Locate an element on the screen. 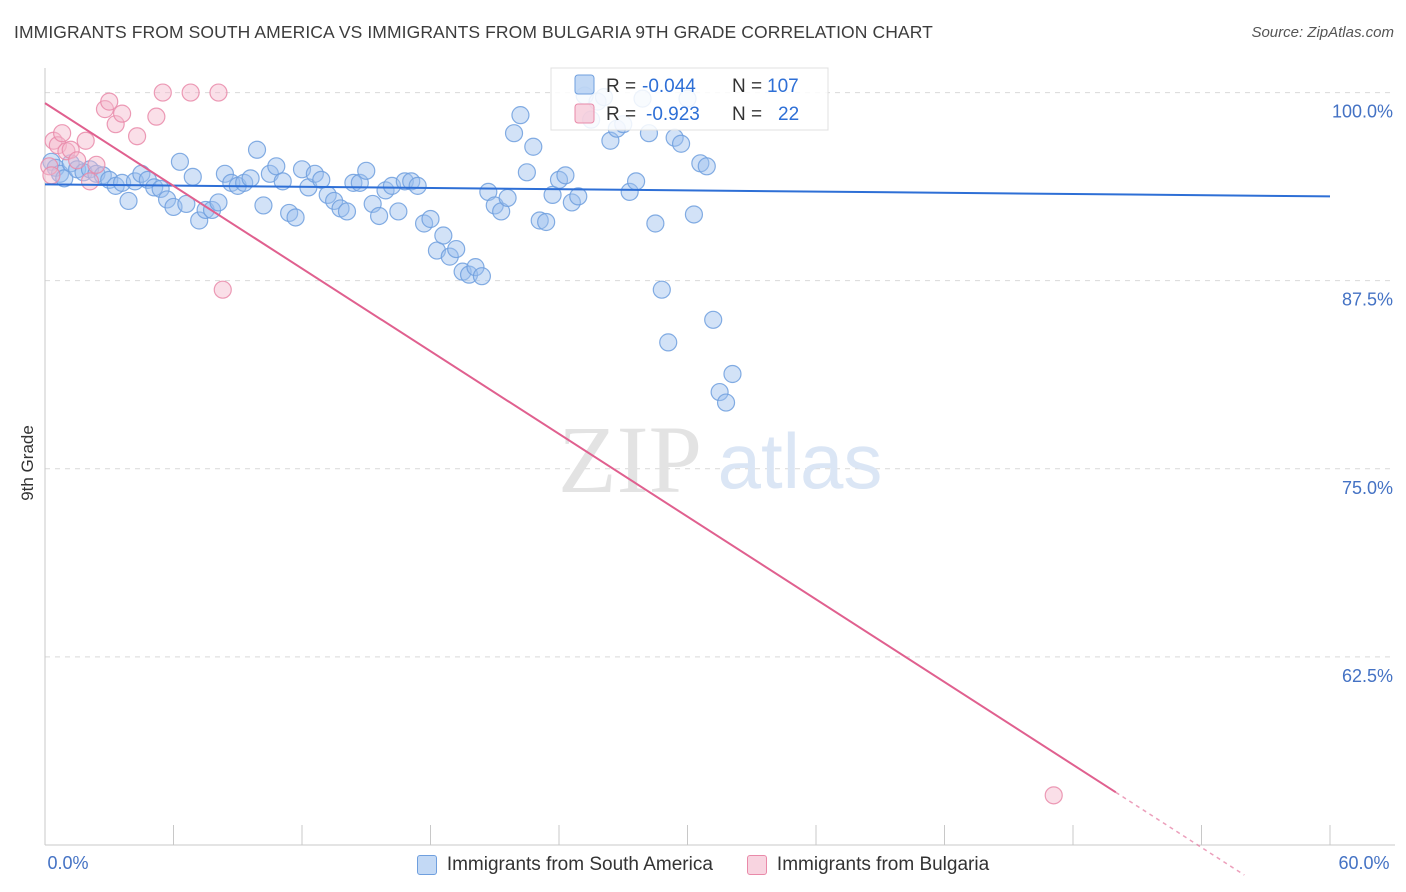  y-tick-label: 100.0% is located at coordinates (1362, 112).